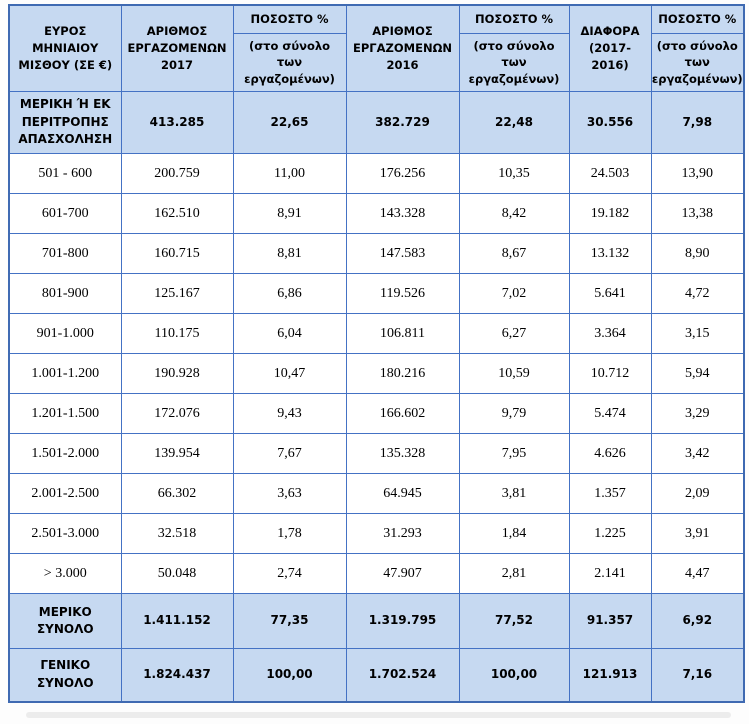 The image size is (749, 724). What do you see at coordinates (697, 533) in the screenshot?
I see `cell-value: 3,91` at bounding box center [697, 533].